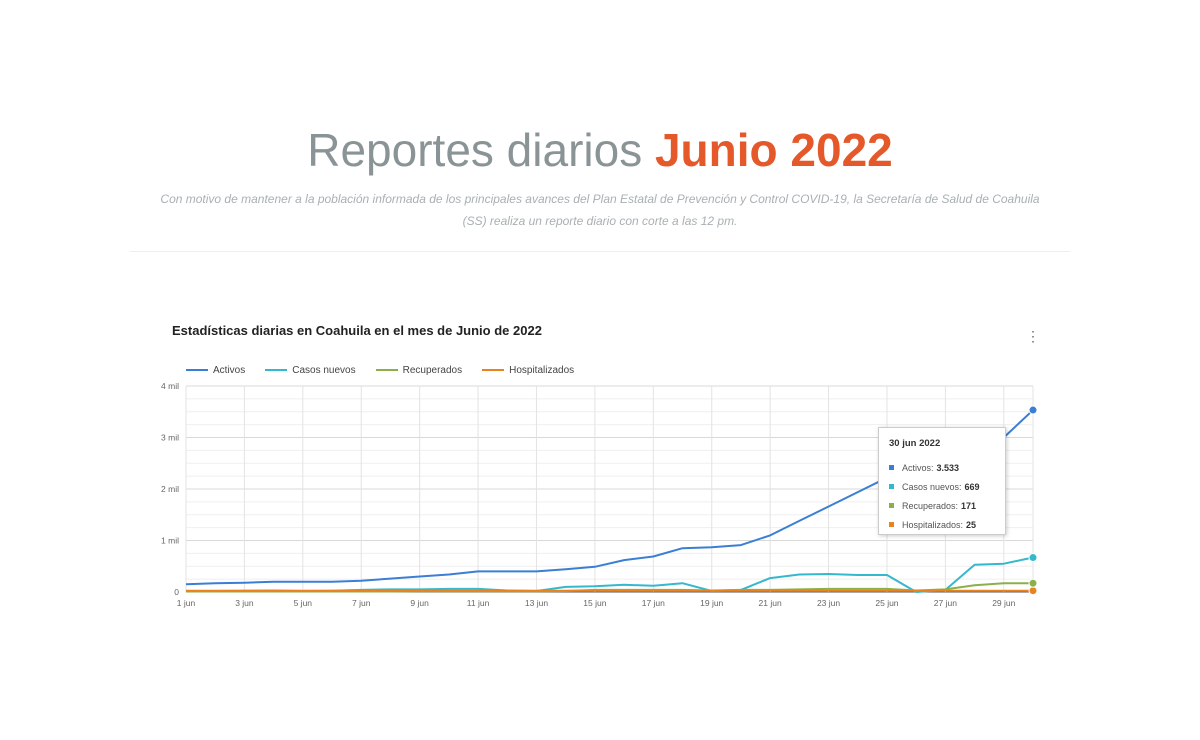 This screenshot has height=740, width=1200. I want to click on legend-item-recuperados: Recuperados, so click(419, 370).